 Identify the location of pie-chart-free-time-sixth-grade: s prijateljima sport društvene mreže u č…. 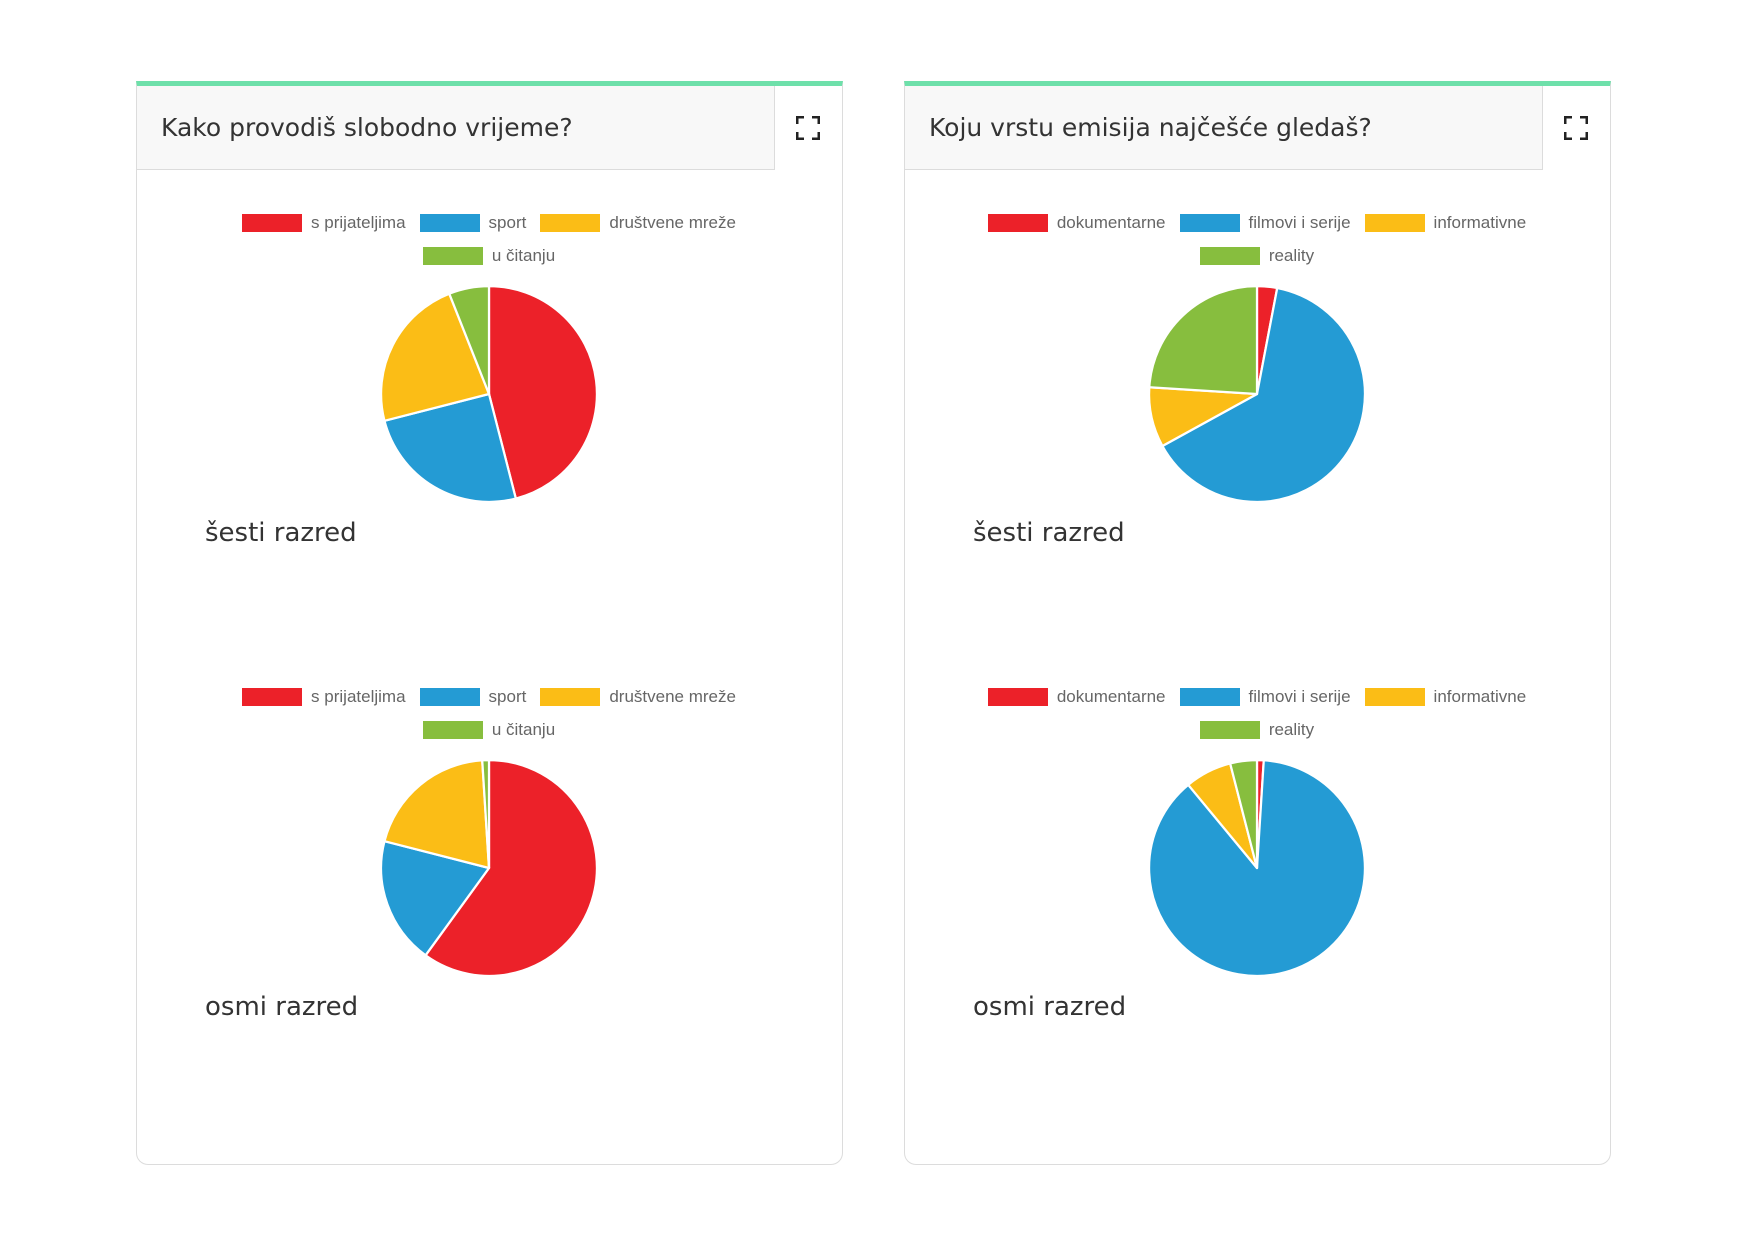
(489, 416).